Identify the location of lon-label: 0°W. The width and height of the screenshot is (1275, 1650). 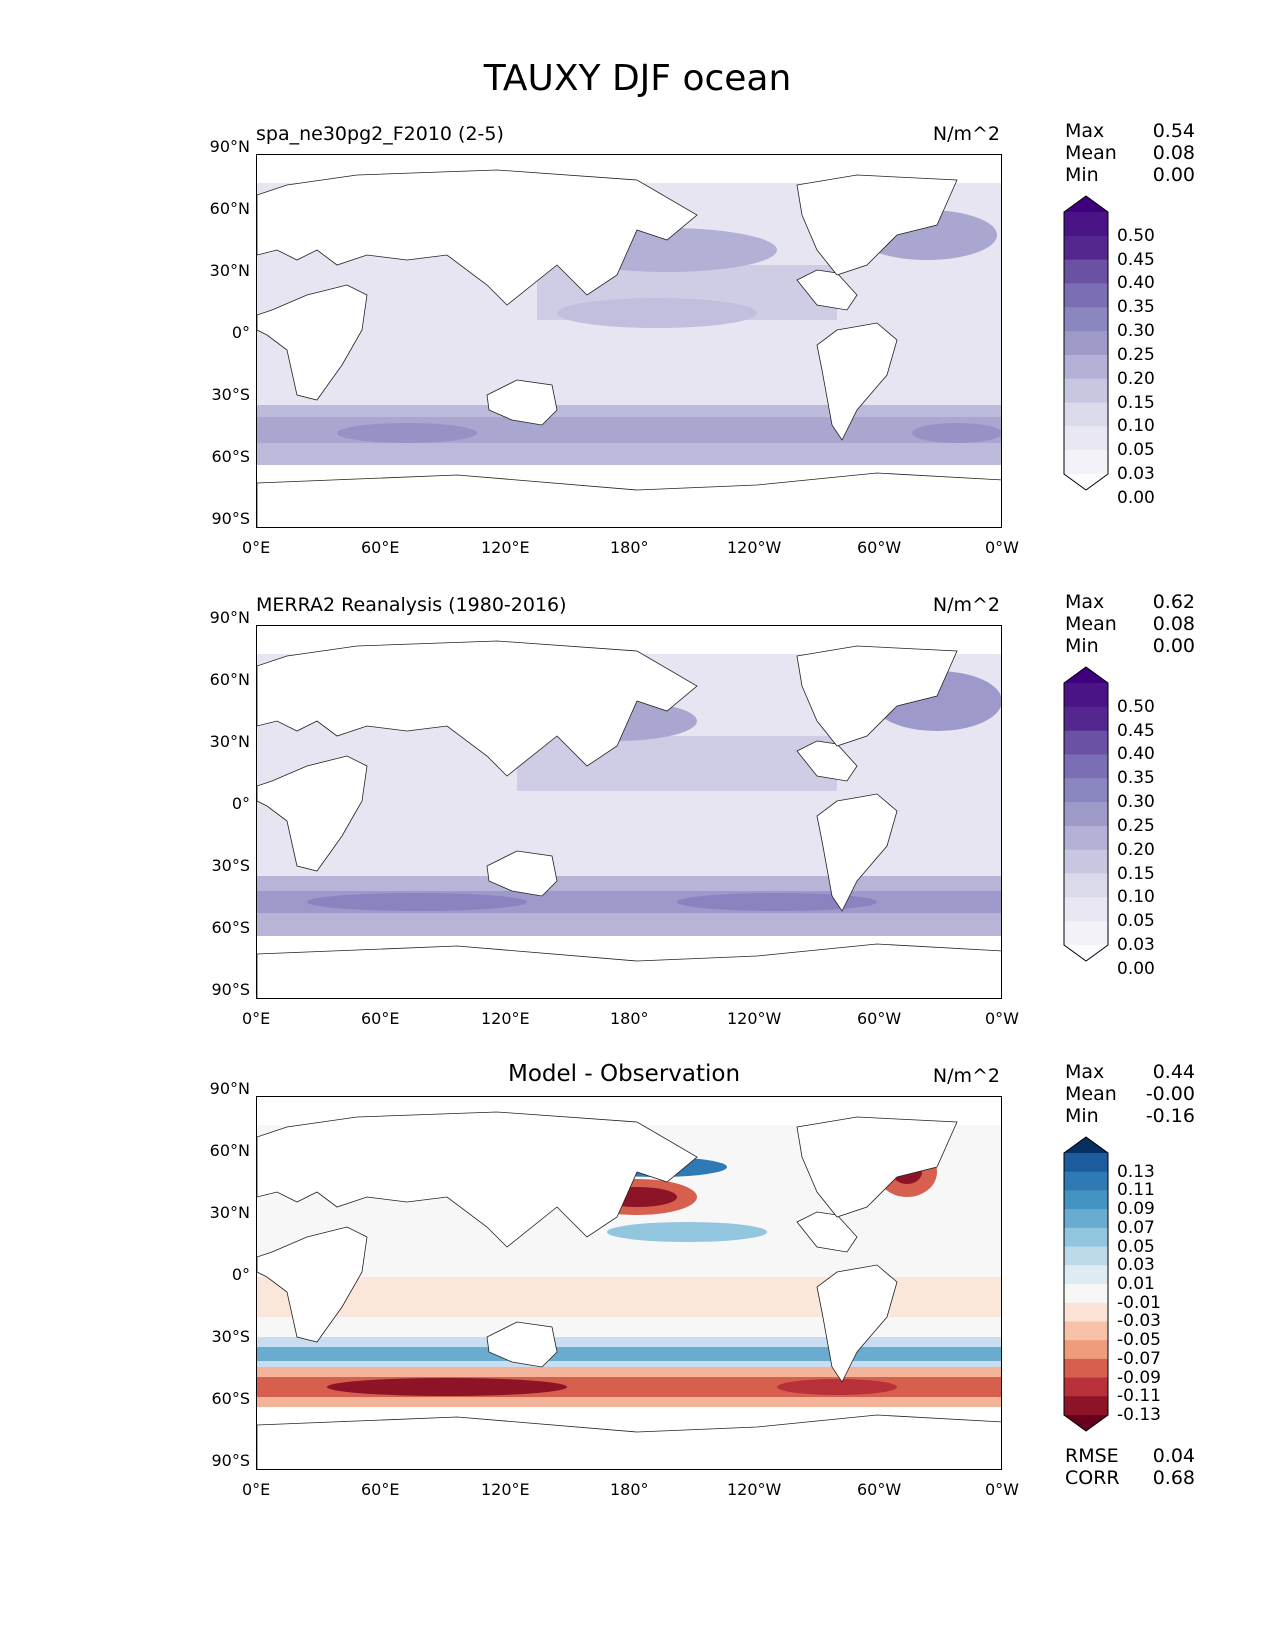
(1002, 1018).